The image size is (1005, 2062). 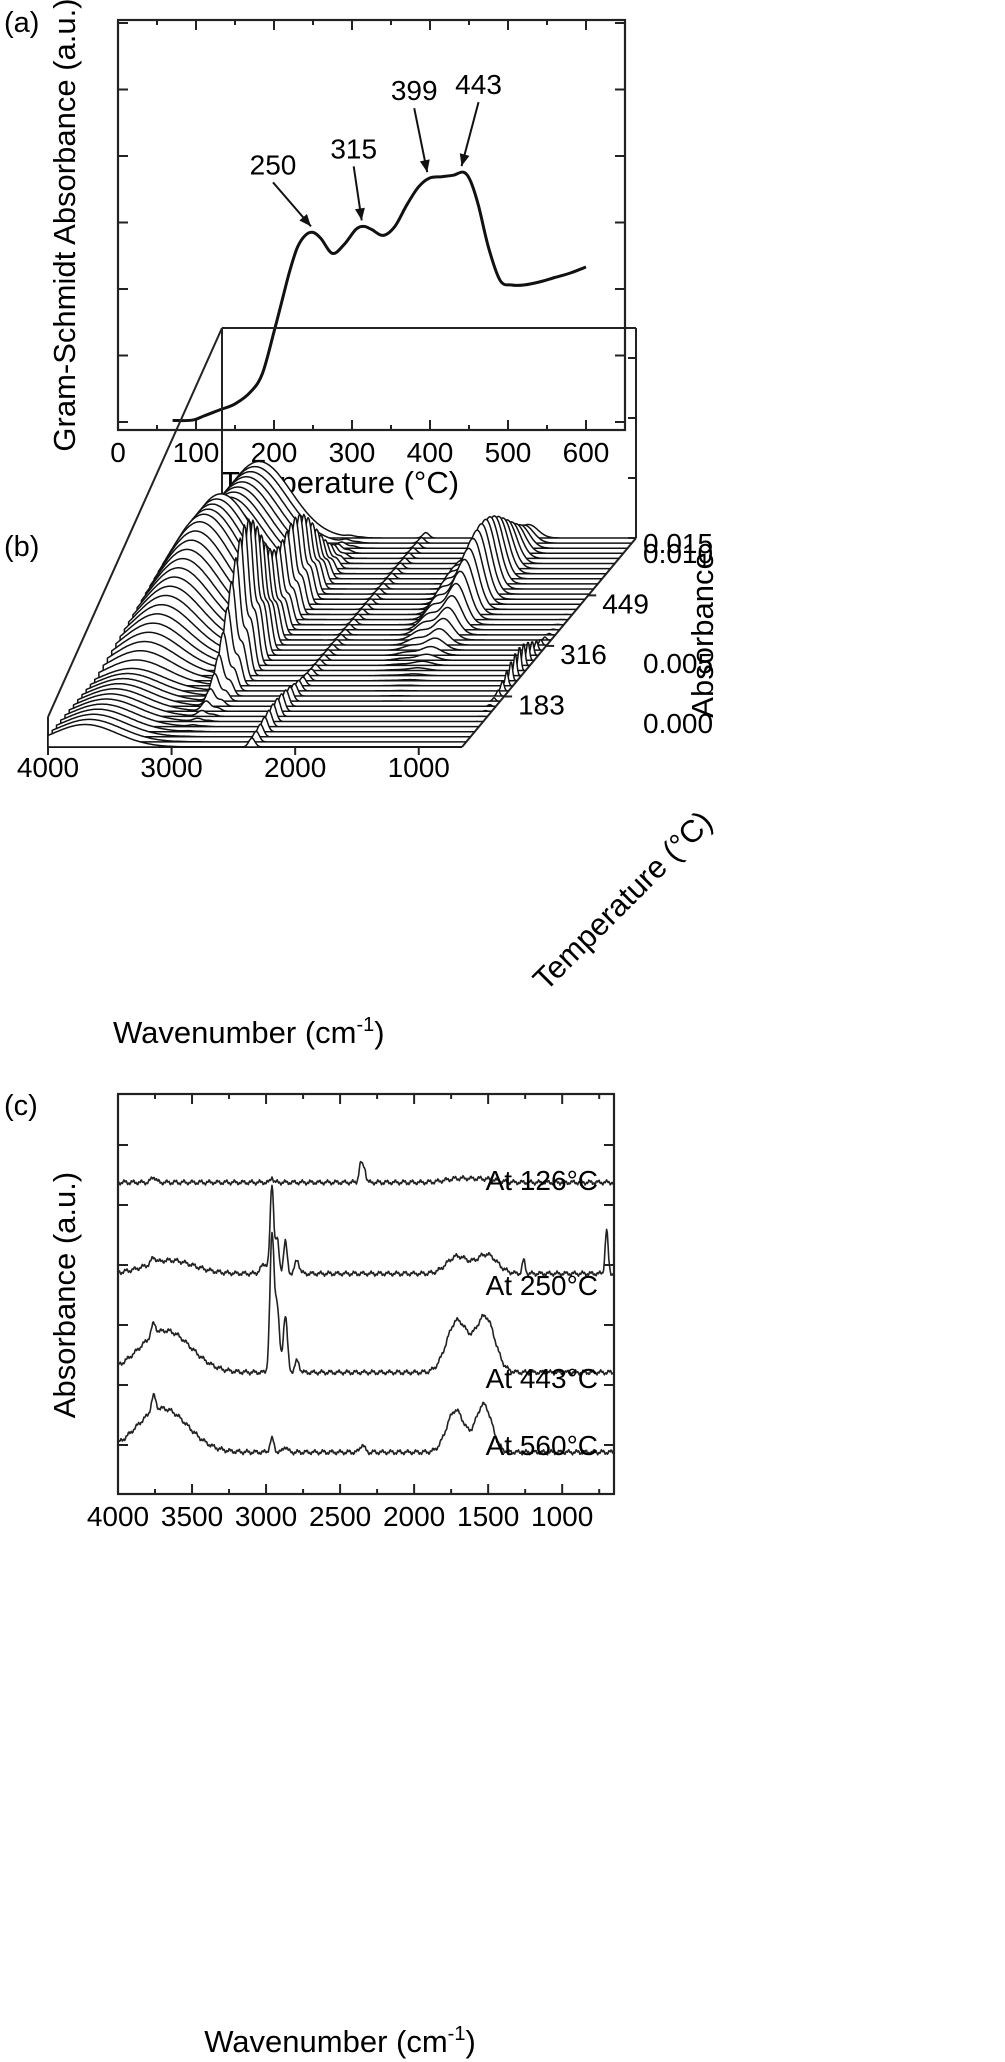 What do you see at coordinates (678, 723) in the screenshot?
I see `b-ztick-label-0.000: 0.000` at bounding box center [678, 723].